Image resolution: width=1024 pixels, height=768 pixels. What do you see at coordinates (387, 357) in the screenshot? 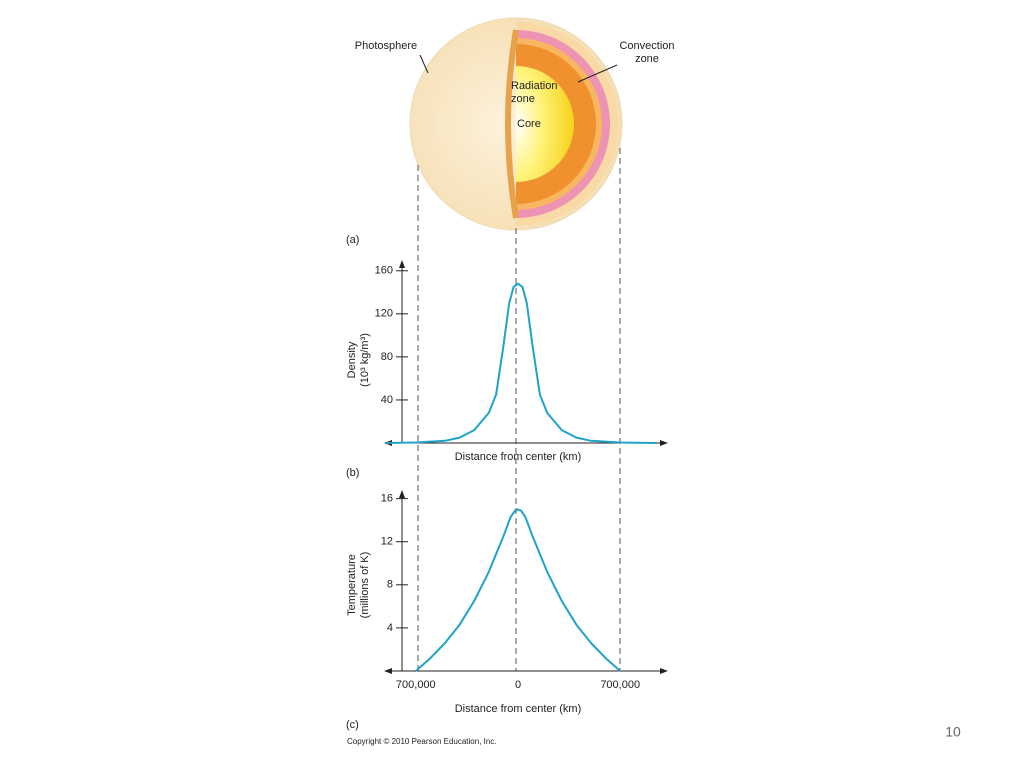
I see `y-tick-label: 80` at bounding box center [387, 357].